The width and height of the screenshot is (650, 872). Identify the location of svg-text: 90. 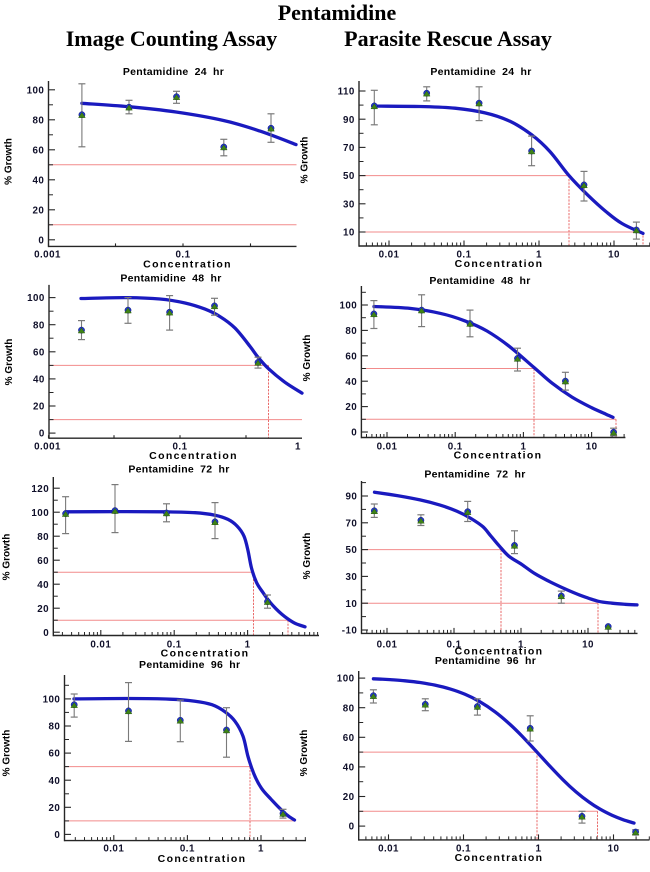
(351, 497).